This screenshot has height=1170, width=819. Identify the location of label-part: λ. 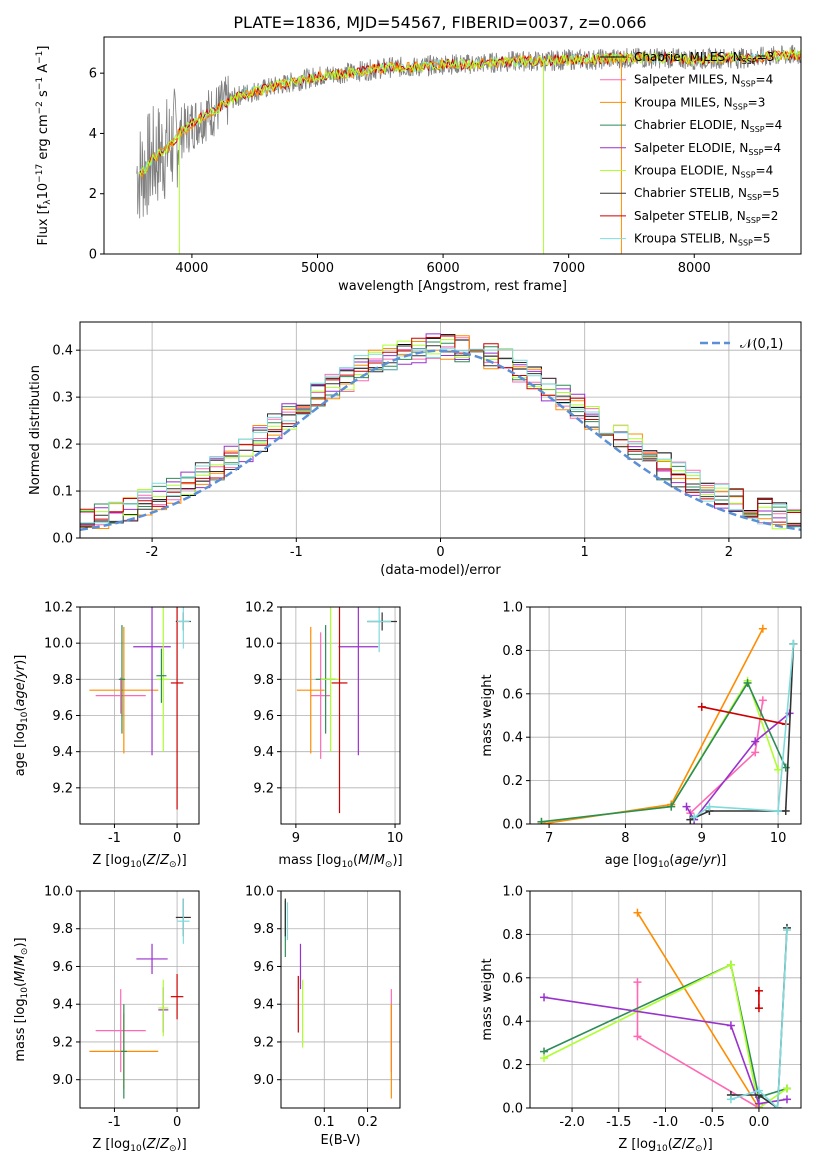
(48, 202).